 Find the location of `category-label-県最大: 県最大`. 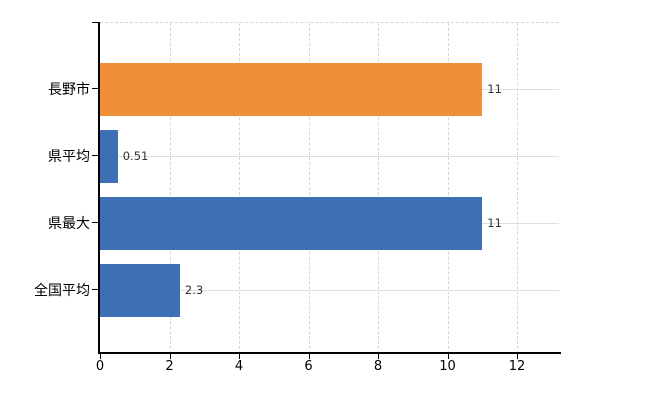

category-label-県最大: 県最大 is located at coordinates (69, 224).